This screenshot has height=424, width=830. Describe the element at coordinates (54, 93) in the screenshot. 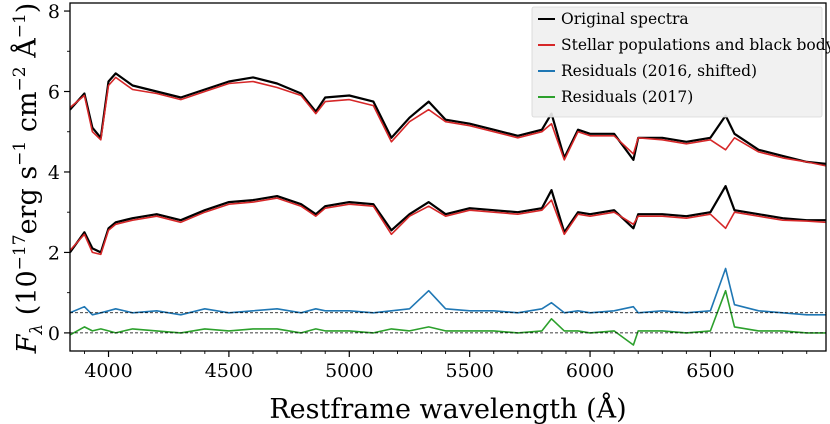

I see `y-tick-label: 6` at that location.